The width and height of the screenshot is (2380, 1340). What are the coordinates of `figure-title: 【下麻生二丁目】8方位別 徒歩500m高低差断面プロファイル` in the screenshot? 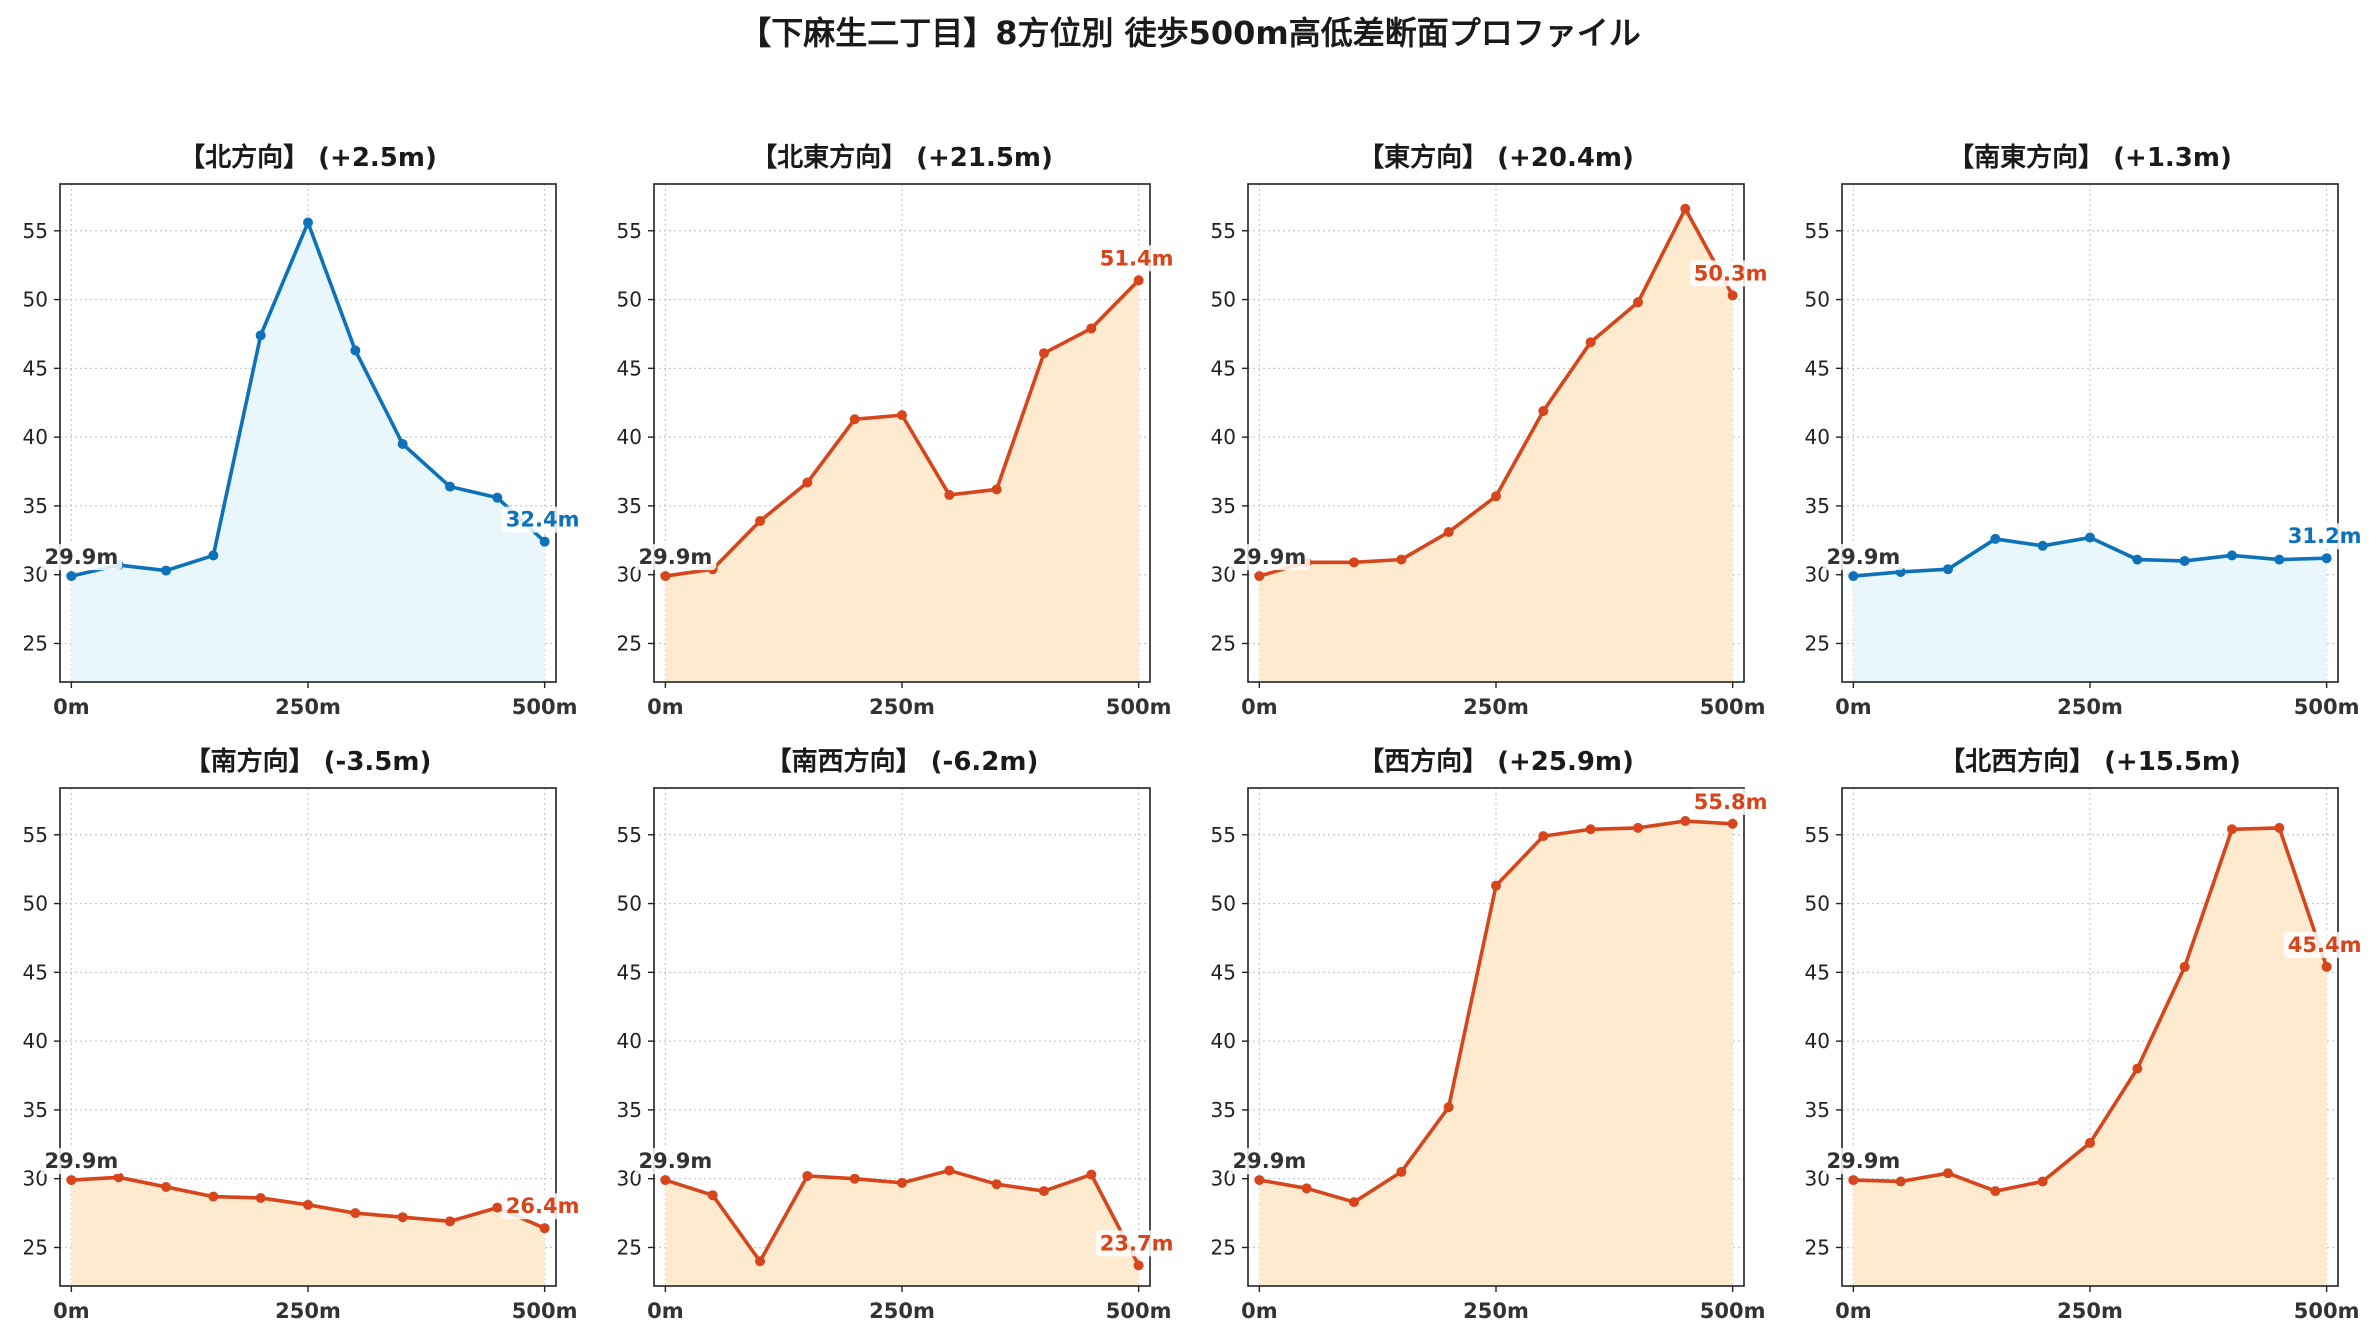 It's located at (1190, 33).